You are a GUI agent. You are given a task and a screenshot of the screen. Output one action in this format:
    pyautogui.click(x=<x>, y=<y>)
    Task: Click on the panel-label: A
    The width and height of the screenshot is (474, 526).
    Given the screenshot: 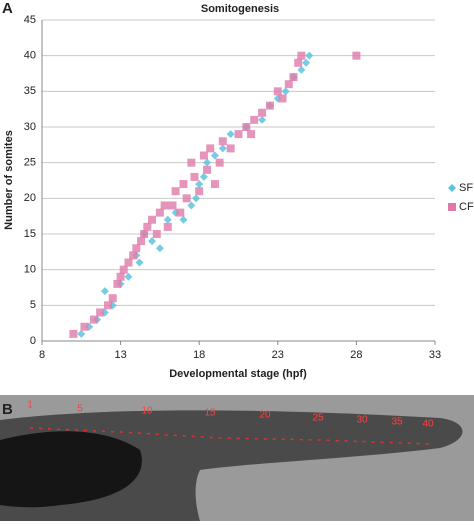 What is the action you would take?
    pyautogui.click(x=7, y=8)
    